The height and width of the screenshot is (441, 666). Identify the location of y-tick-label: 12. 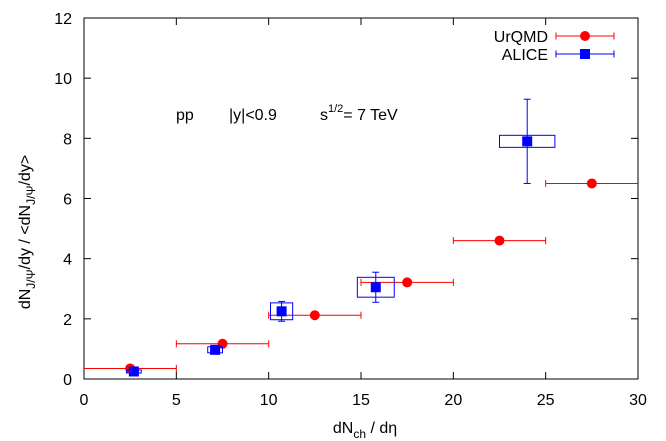
(63, 19).